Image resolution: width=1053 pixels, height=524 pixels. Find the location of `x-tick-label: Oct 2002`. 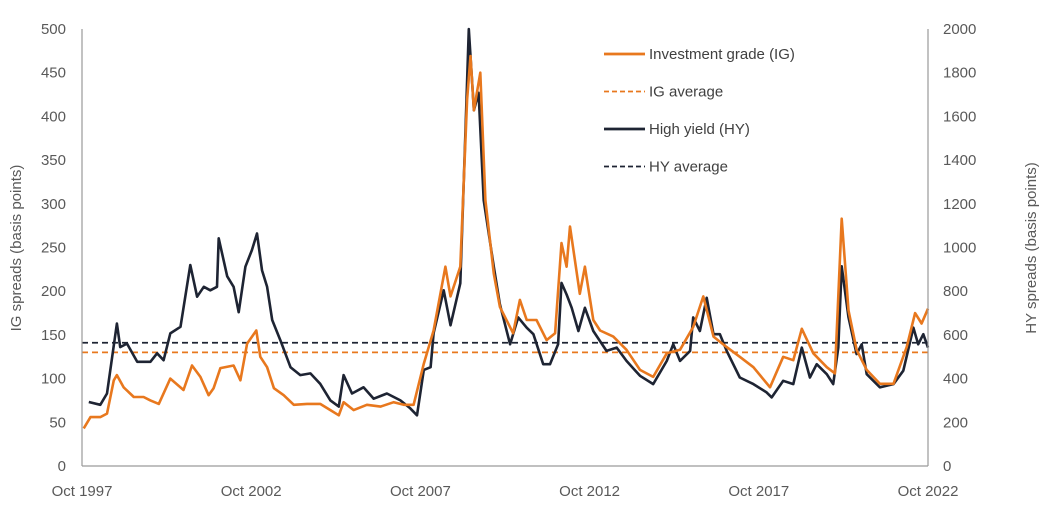

x-tick-label: Oct 2002 is located at coordinates (251, 491).